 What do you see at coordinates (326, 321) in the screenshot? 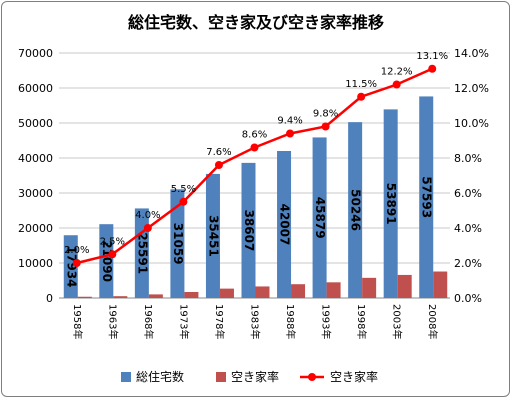
I see `x-tick-label: 1993年` at bounding box center [326, 321].